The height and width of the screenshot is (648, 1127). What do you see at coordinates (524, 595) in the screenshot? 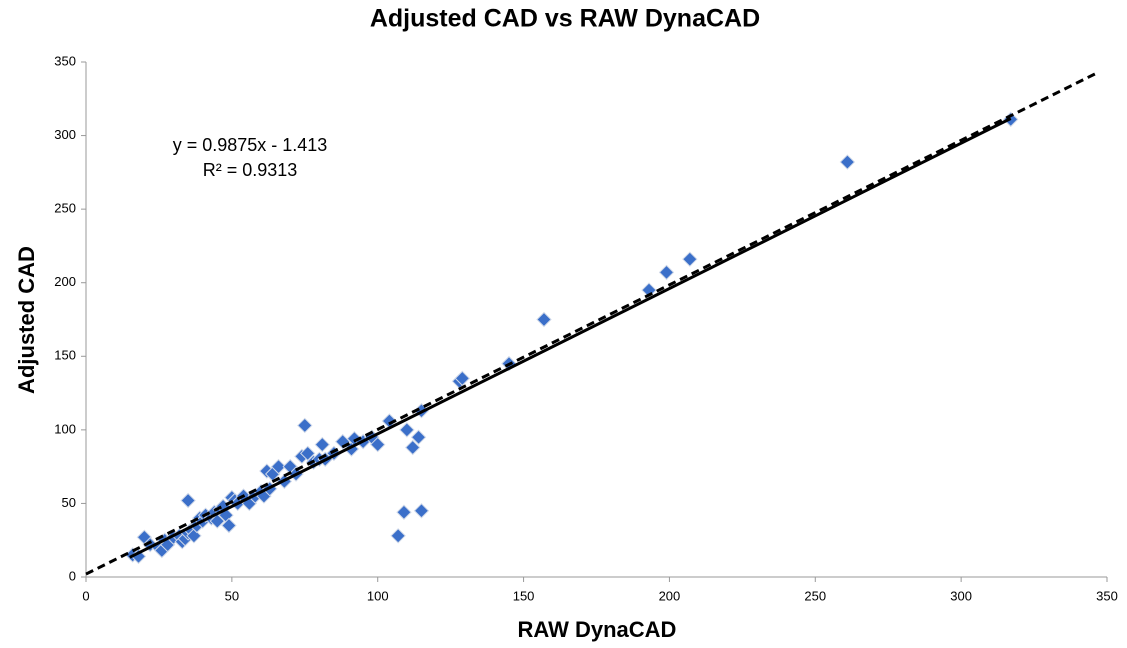
I see `x-tick-label: 150` at bounding box center [524, 595].